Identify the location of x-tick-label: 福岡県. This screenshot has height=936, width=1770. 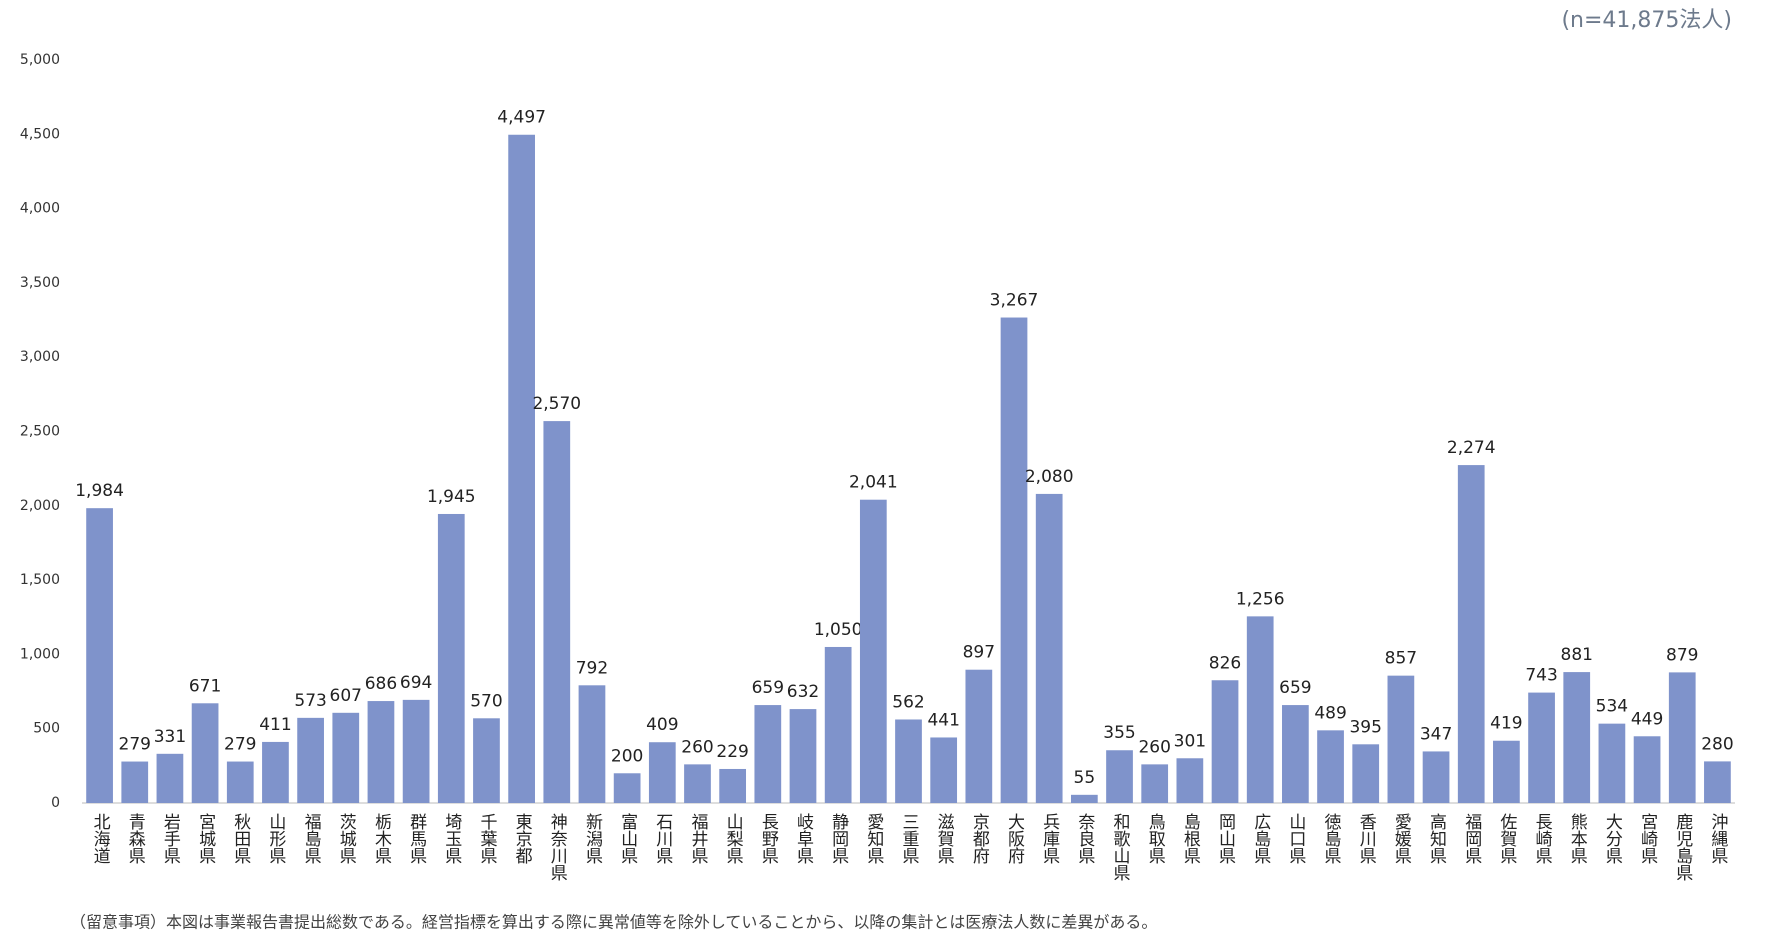
(1471, 838).